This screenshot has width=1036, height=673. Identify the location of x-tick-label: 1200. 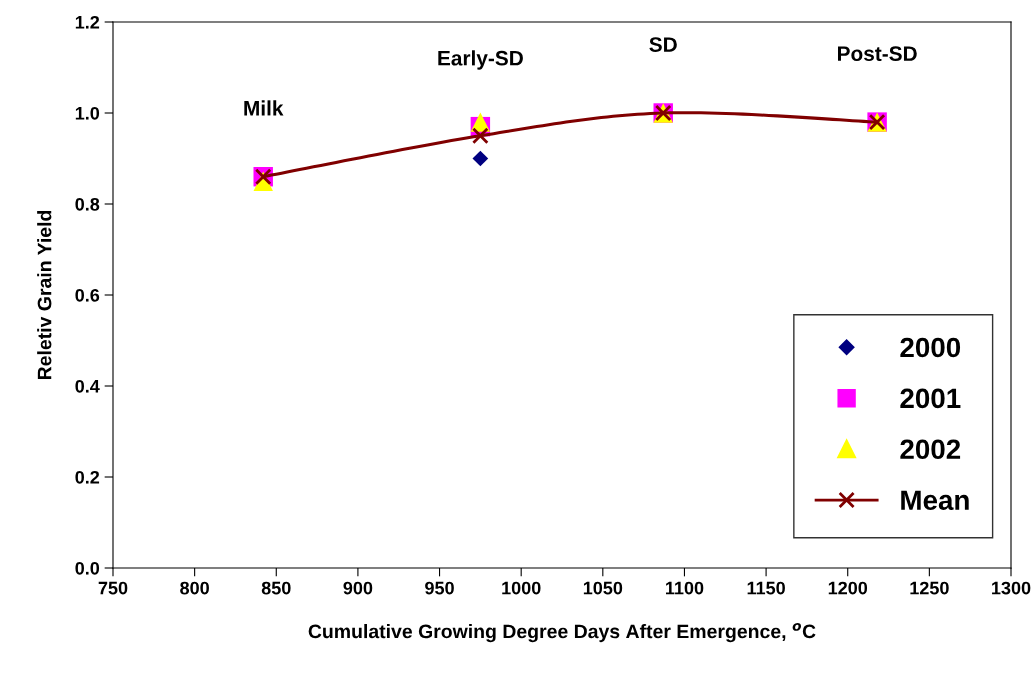
(848, 588).